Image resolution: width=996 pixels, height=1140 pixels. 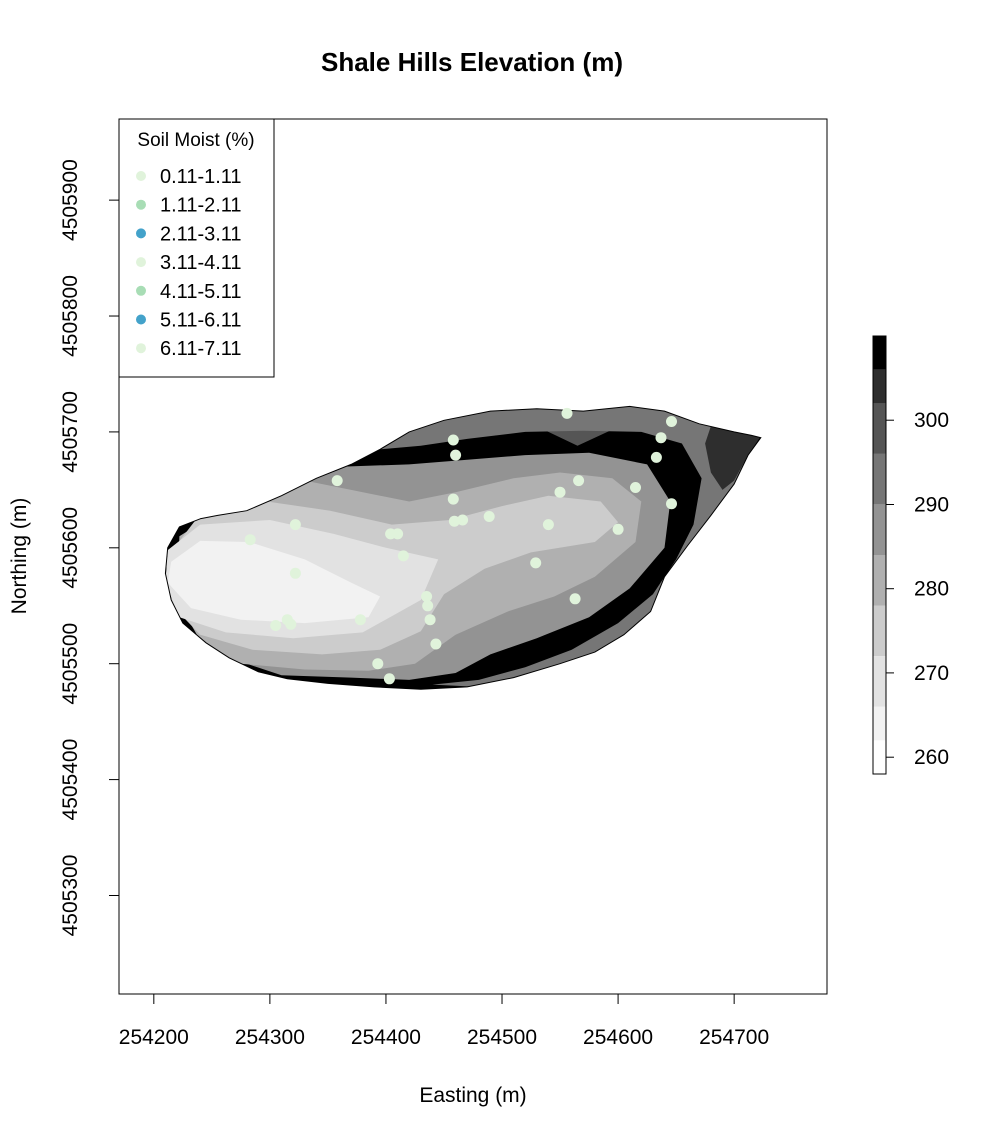 What do you see at coordinates (201, 349) in the screenshot?
I see `legend-label: 6.11-7.11` at bounding box center [201, 349].